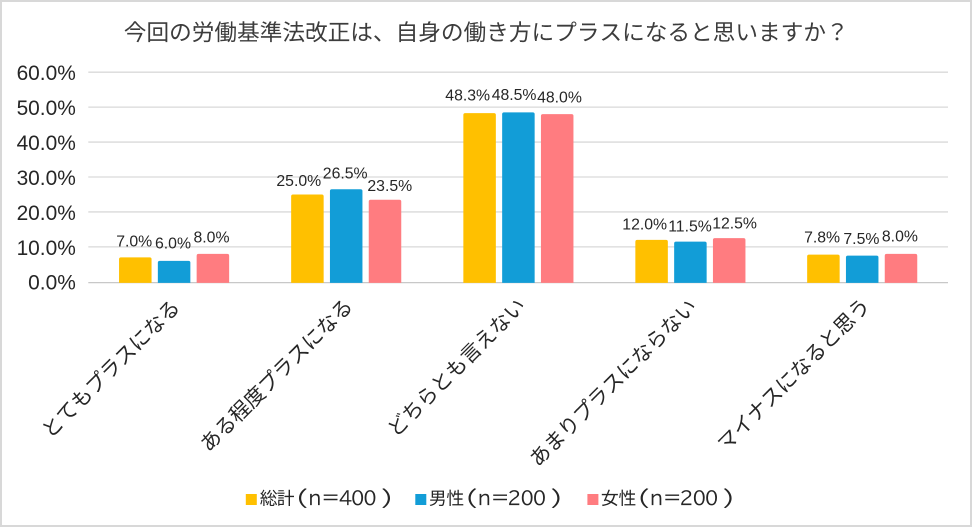 Image resolution: width=972 pixels, height=527 pixels. I want to click on svg-text: 50.0%, so click(46, 108).